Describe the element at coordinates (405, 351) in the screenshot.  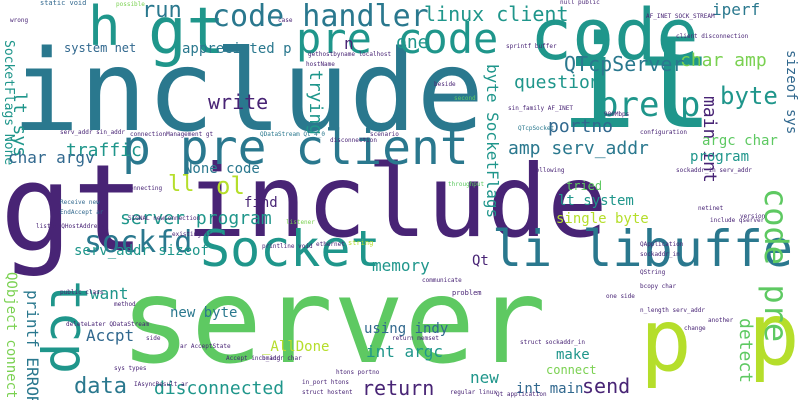
I see `word-int-argc: int argc` at that location.